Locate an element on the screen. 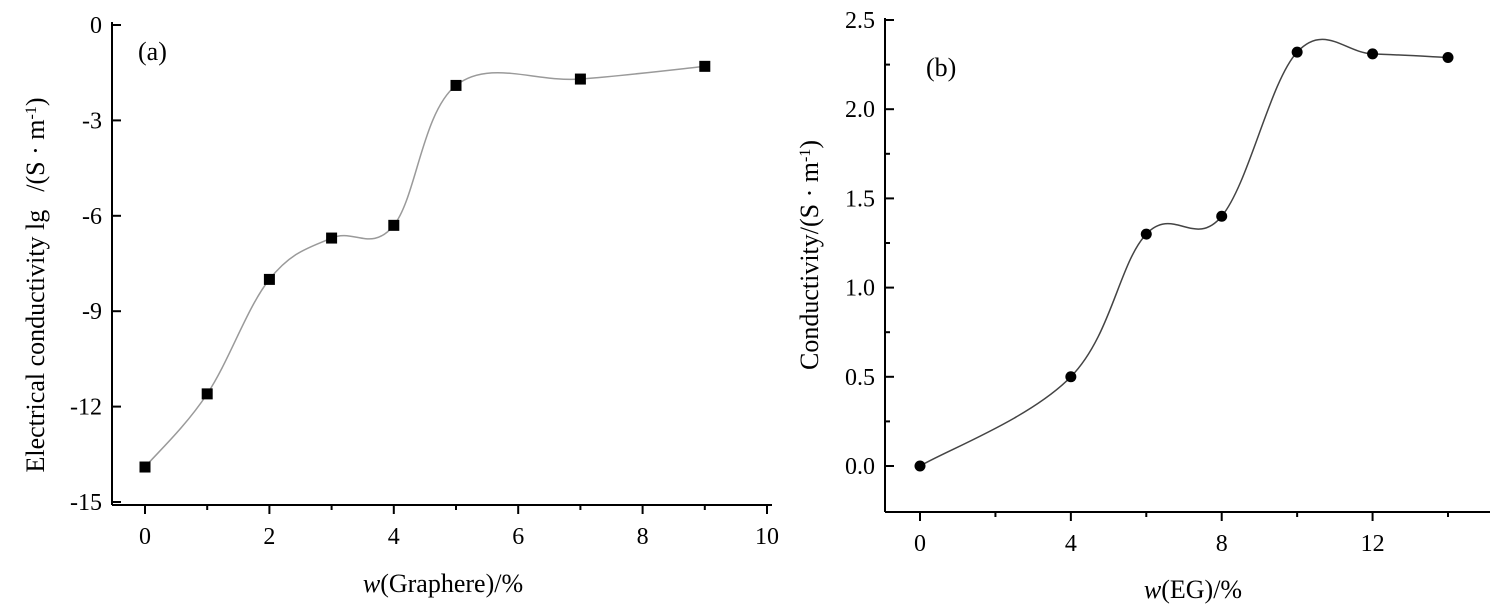 The height and width of the screenshot is (610, 1500). y-tick-label: 0.5 is located at coordinates (860, 378).